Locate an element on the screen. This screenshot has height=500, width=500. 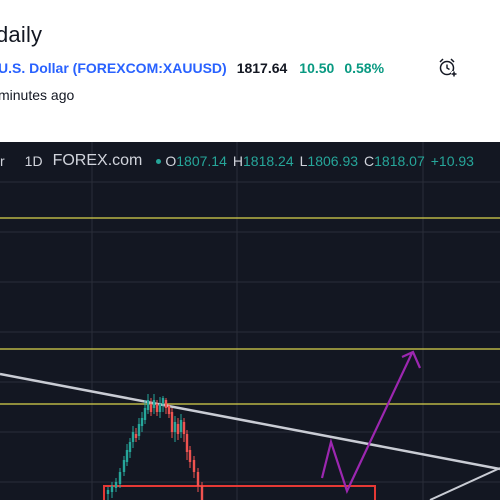
legend-open-key: O is located at coordinates (171, 161).